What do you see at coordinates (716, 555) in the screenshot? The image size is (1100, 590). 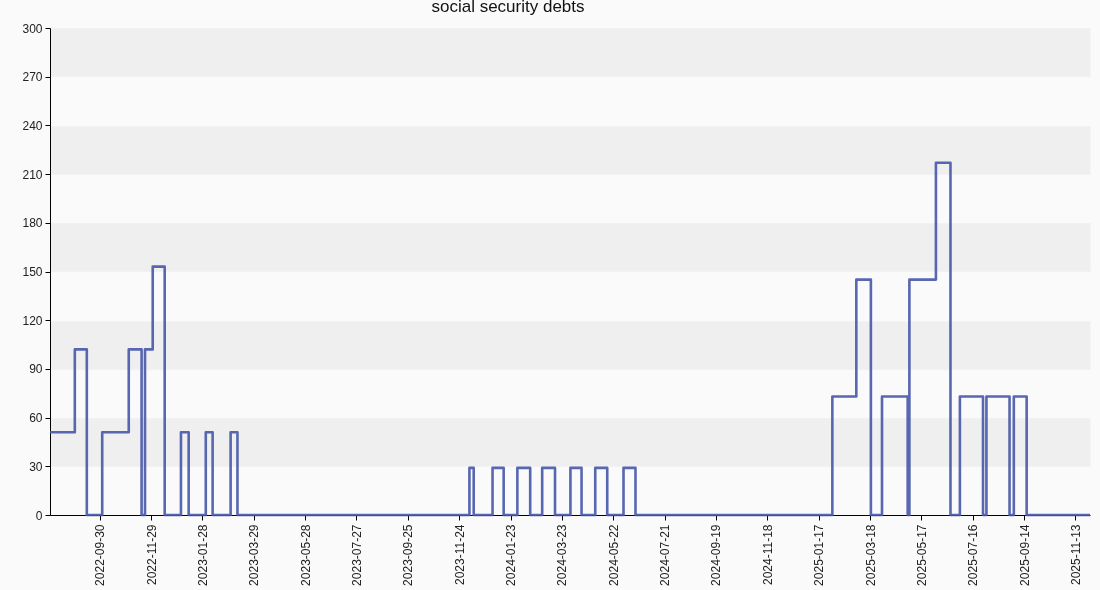 I see `x-tick-label: 2024-09-19` at bounding box center [716, 555].